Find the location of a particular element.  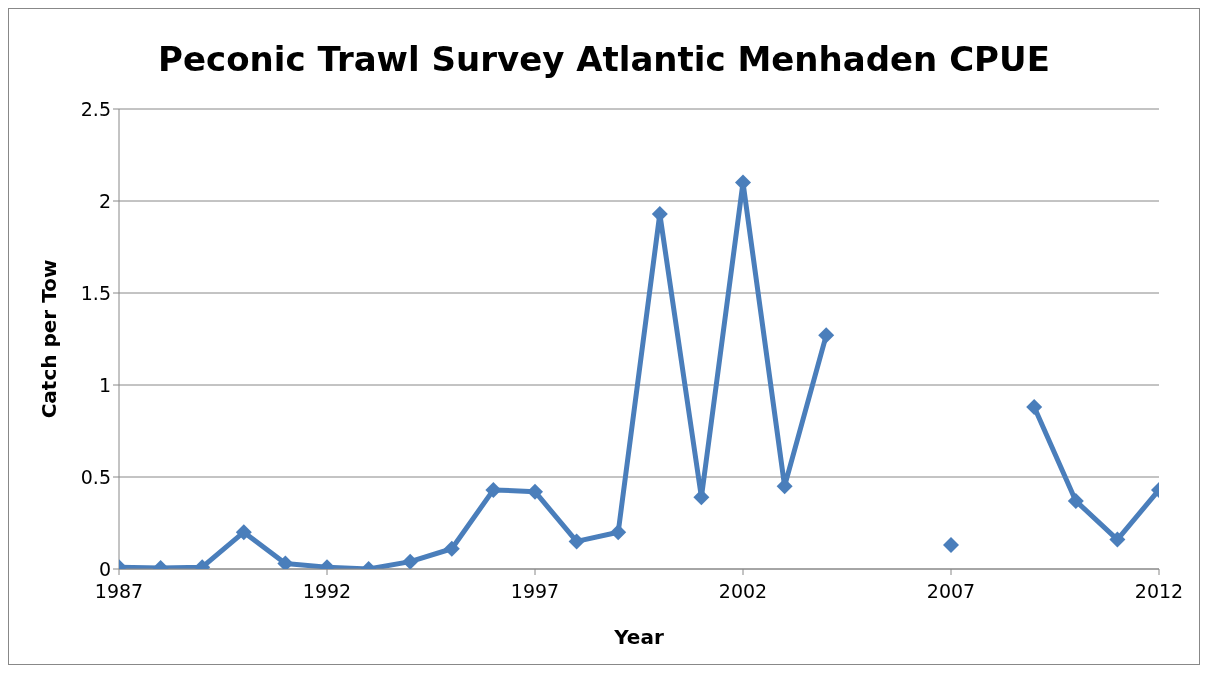

x-tick-label: 1997 is located at coordinates (535, 591).